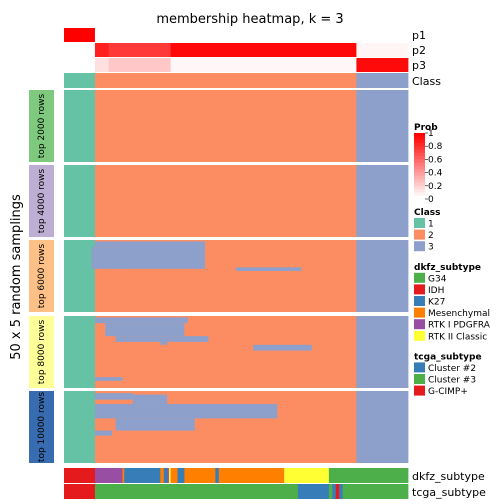  What do you see at coordinates (436, 291) in the screenshot?
I see `legend-item-label: IDH` at bounding box center [436, 291].